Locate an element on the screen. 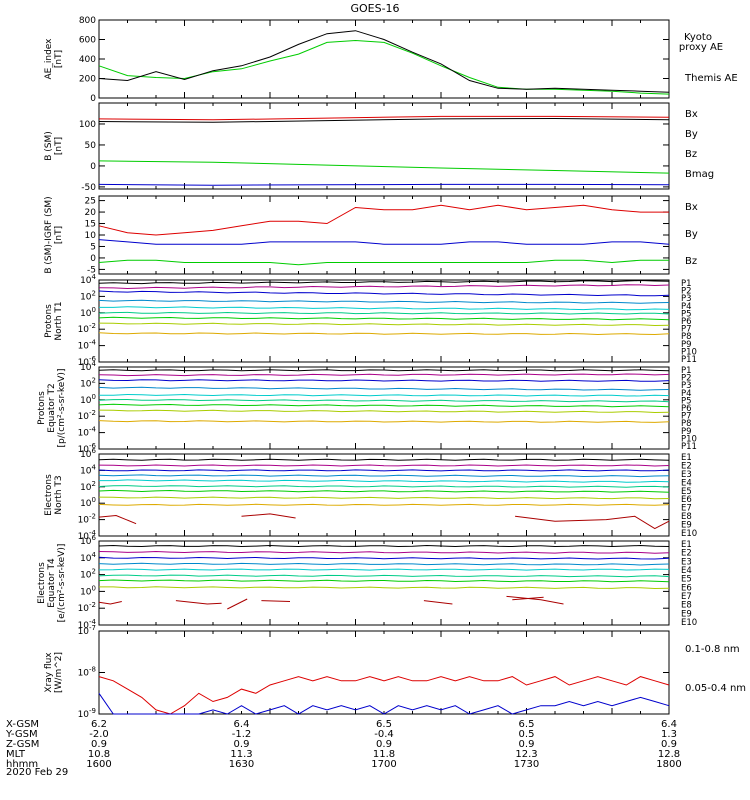  y-tick-label: 10⁻² is located at coordinates (87, 519).